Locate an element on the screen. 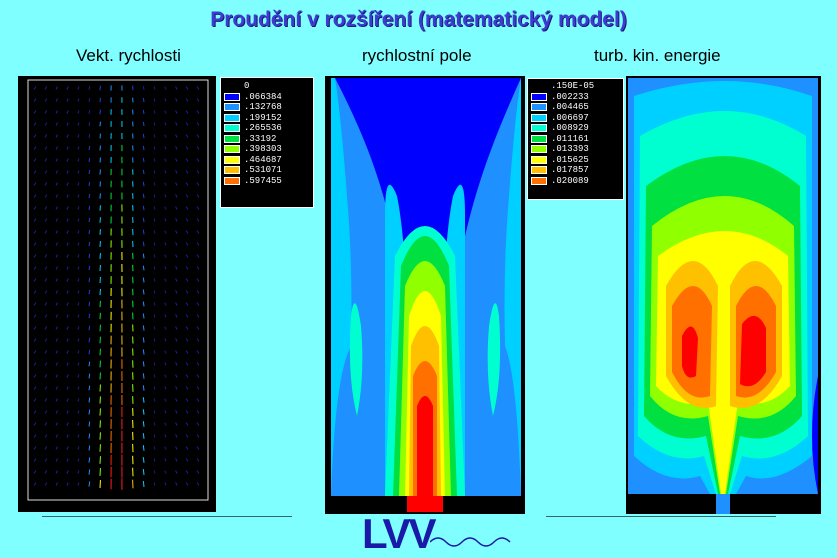 The image size is (837, 558). label-turbulent-kinetic-energy: turb. kin. energie is located at coordinates (657, 55).